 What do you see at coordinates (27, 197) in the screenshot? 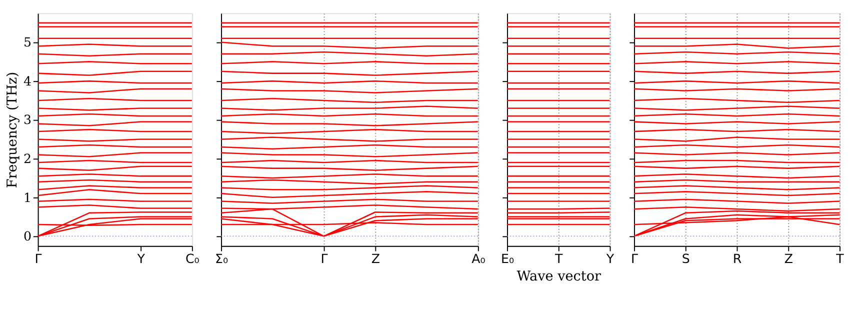
I see `y-tick-label: 1` at bounding box center [27, 197].